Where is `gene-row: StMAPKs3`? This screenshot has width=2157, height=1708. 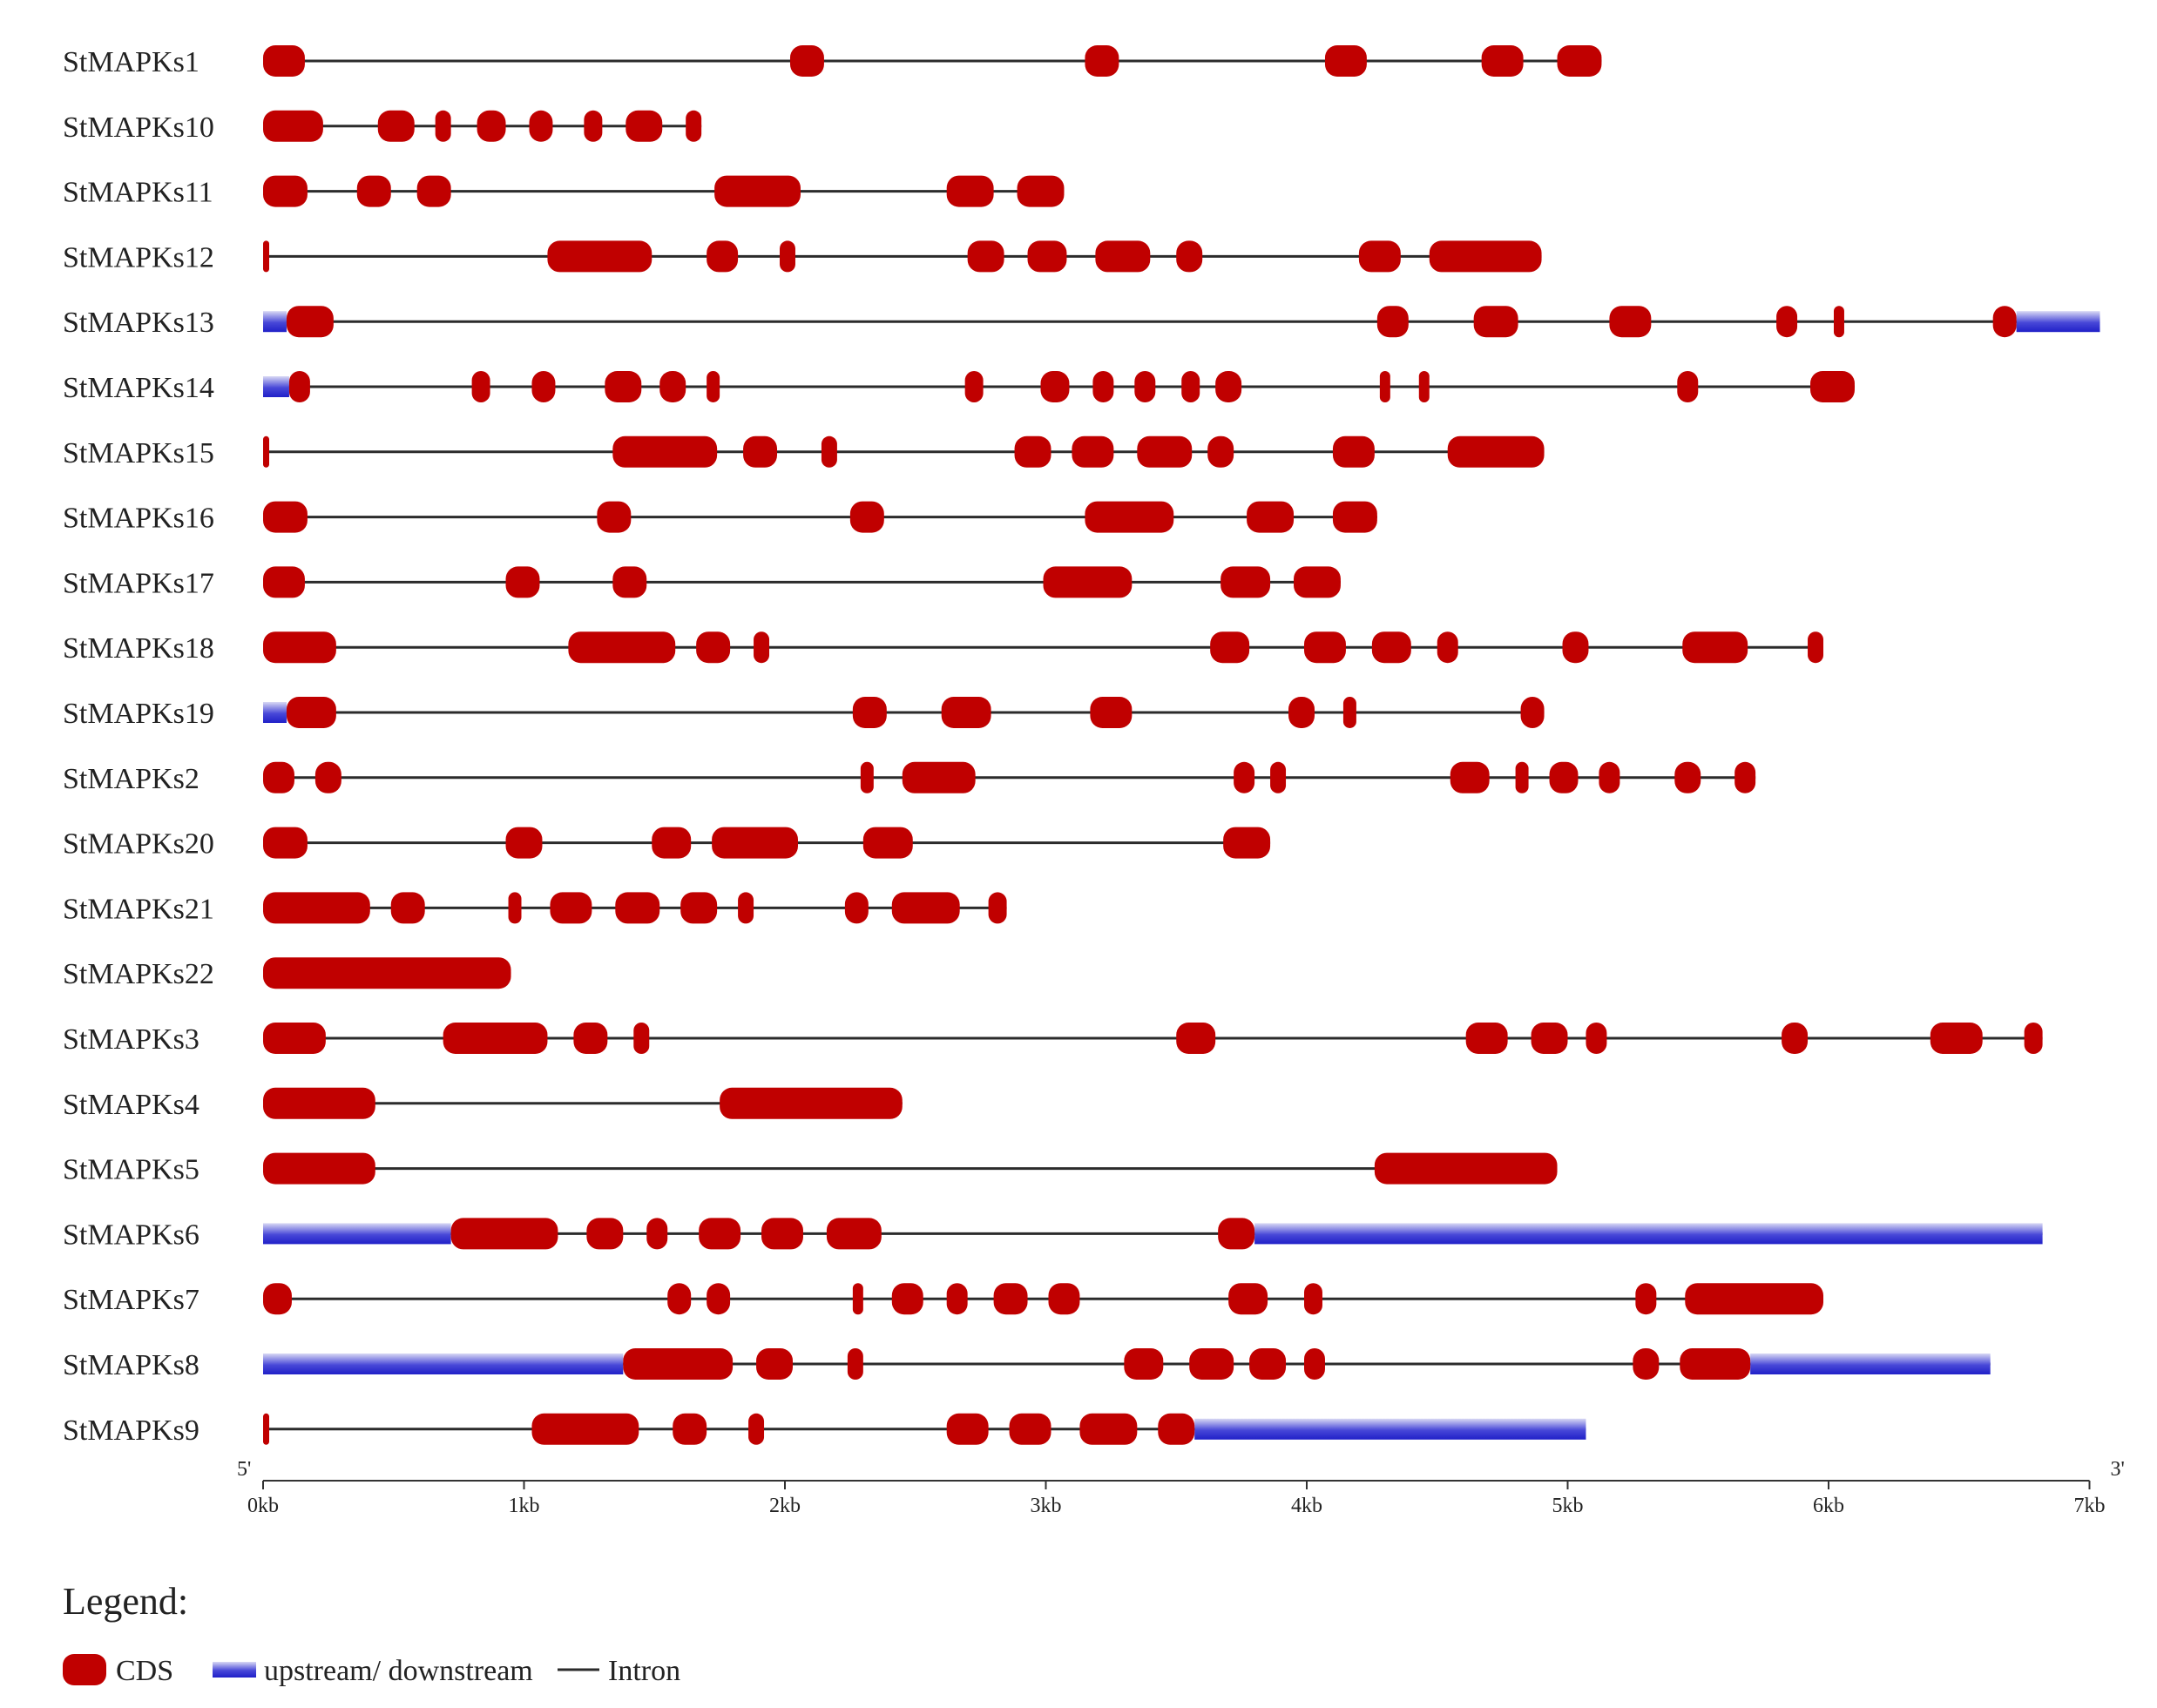 gene-row: StMAPKs3 is located at coordinates (1053, 1039).